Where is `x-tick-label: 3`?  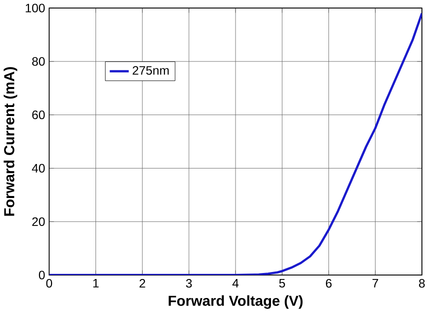
x-tick-label: 3 is located at coordinates (189, 283).